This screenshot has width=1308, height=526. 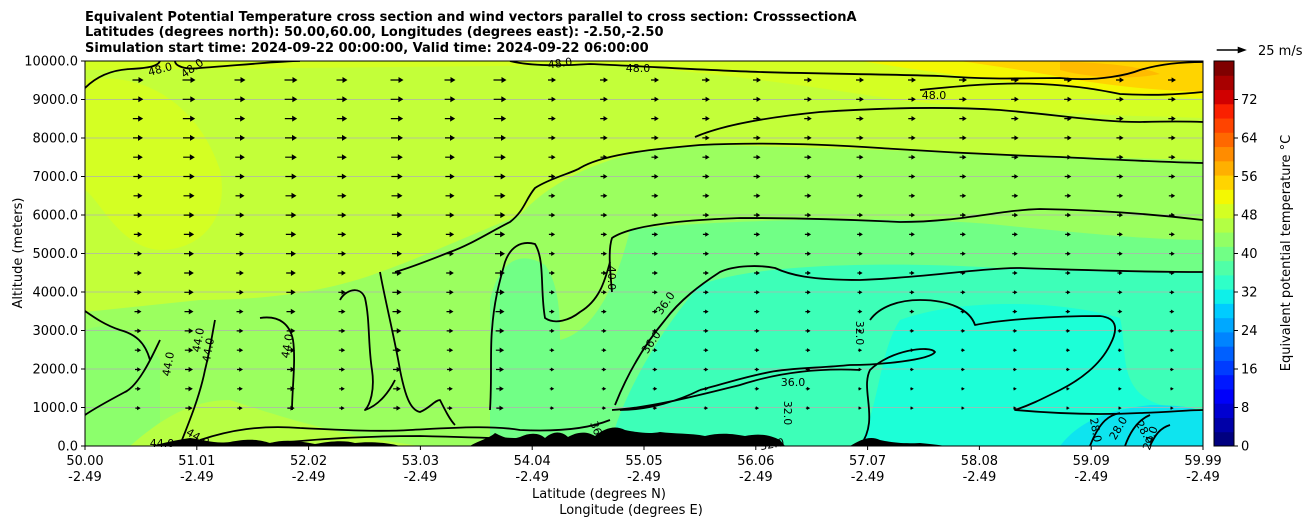 I want to click on x-axis-label-2: Longitude (degrees E), so click(x=631, y=510).